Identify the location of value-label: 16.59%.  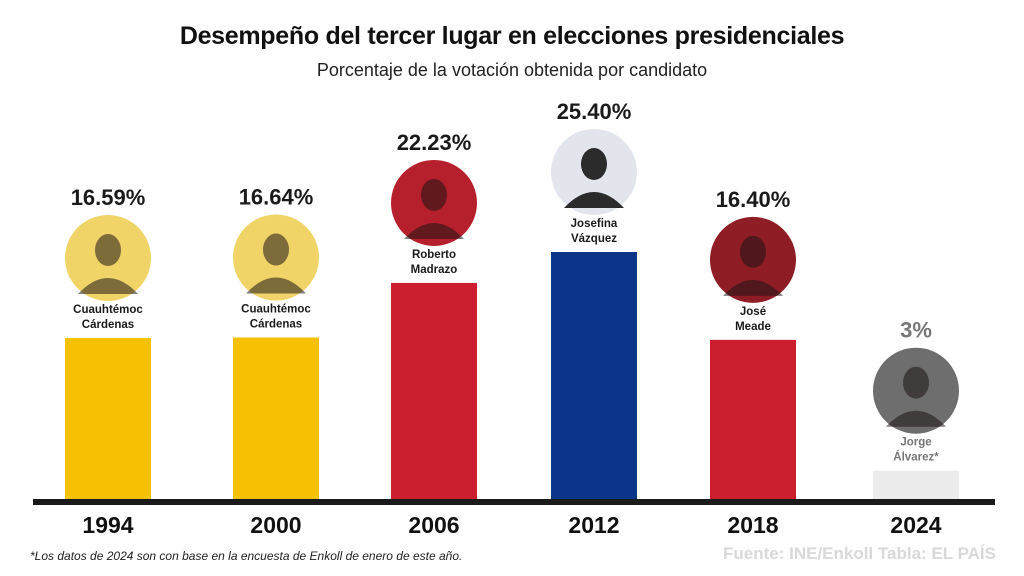
(108, 197).